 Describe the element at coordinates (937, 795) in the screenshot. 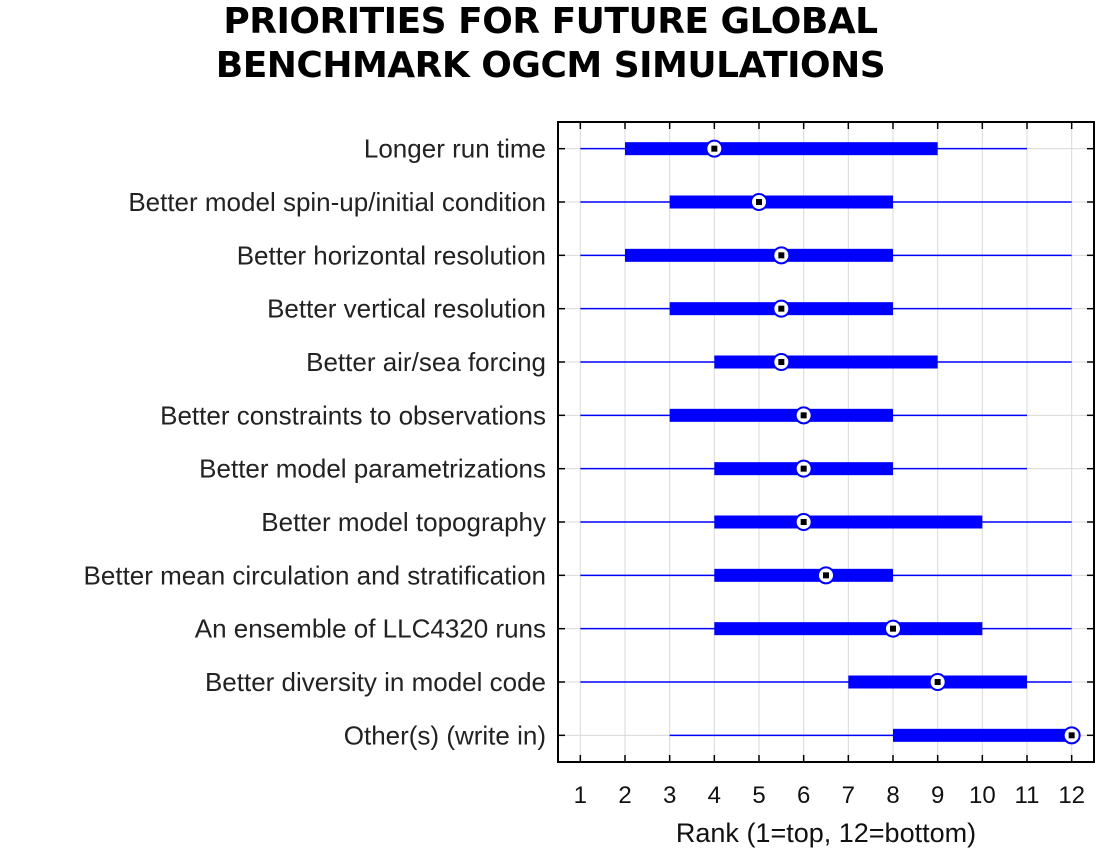

I see `x-tick-label: 9` at that location.